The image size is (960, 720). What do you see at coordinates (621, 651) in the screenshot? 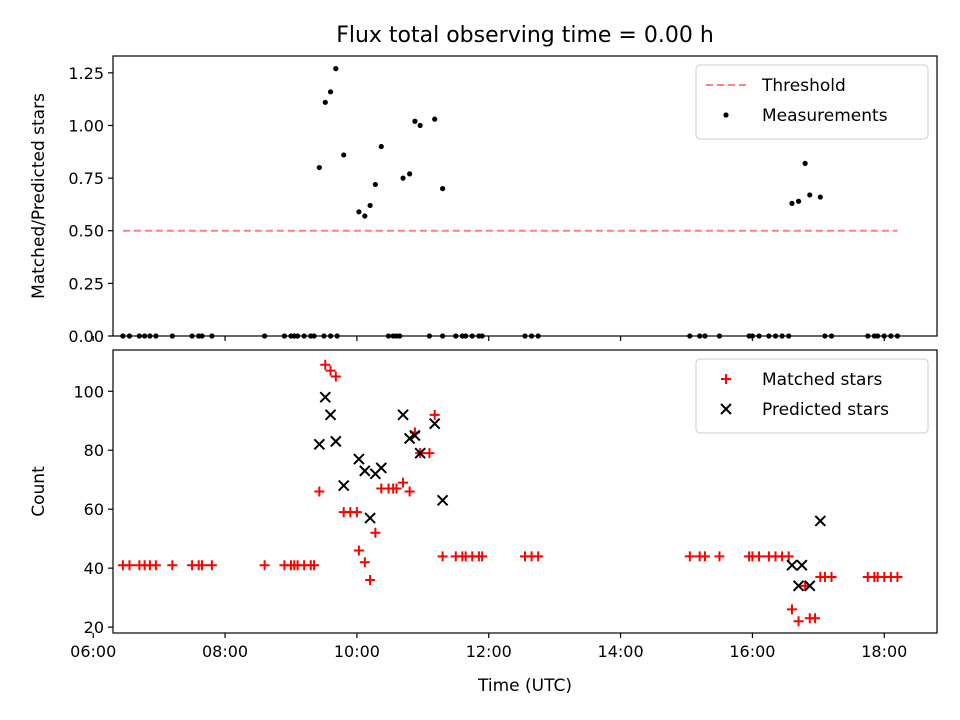
I see `x-tick-label: 14:00` at bounding box center [621, 651].